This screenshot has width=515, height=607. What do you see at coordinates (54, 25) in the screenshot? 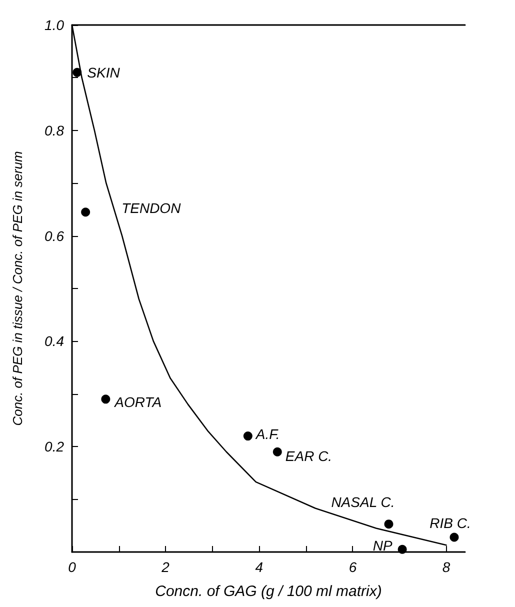
I see `y-tick-label: 1.0` at bounding box center [54, 25].